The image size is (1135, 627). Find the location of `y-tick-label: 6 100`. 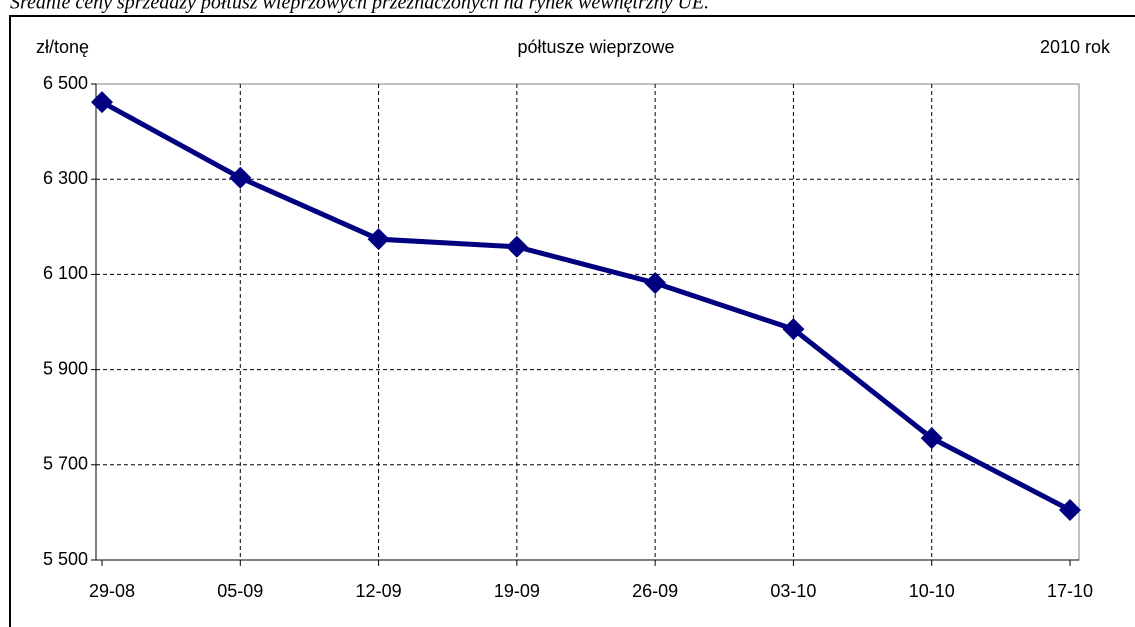

y-tick-label: 6 100 is located at coordinates (65, 273).